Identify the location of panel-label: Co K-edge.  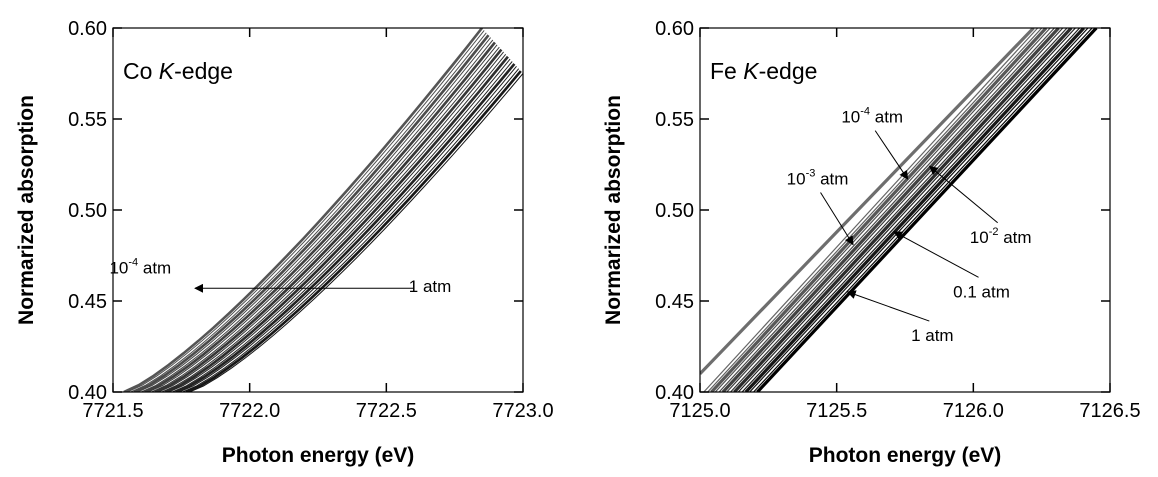
(178, 71).